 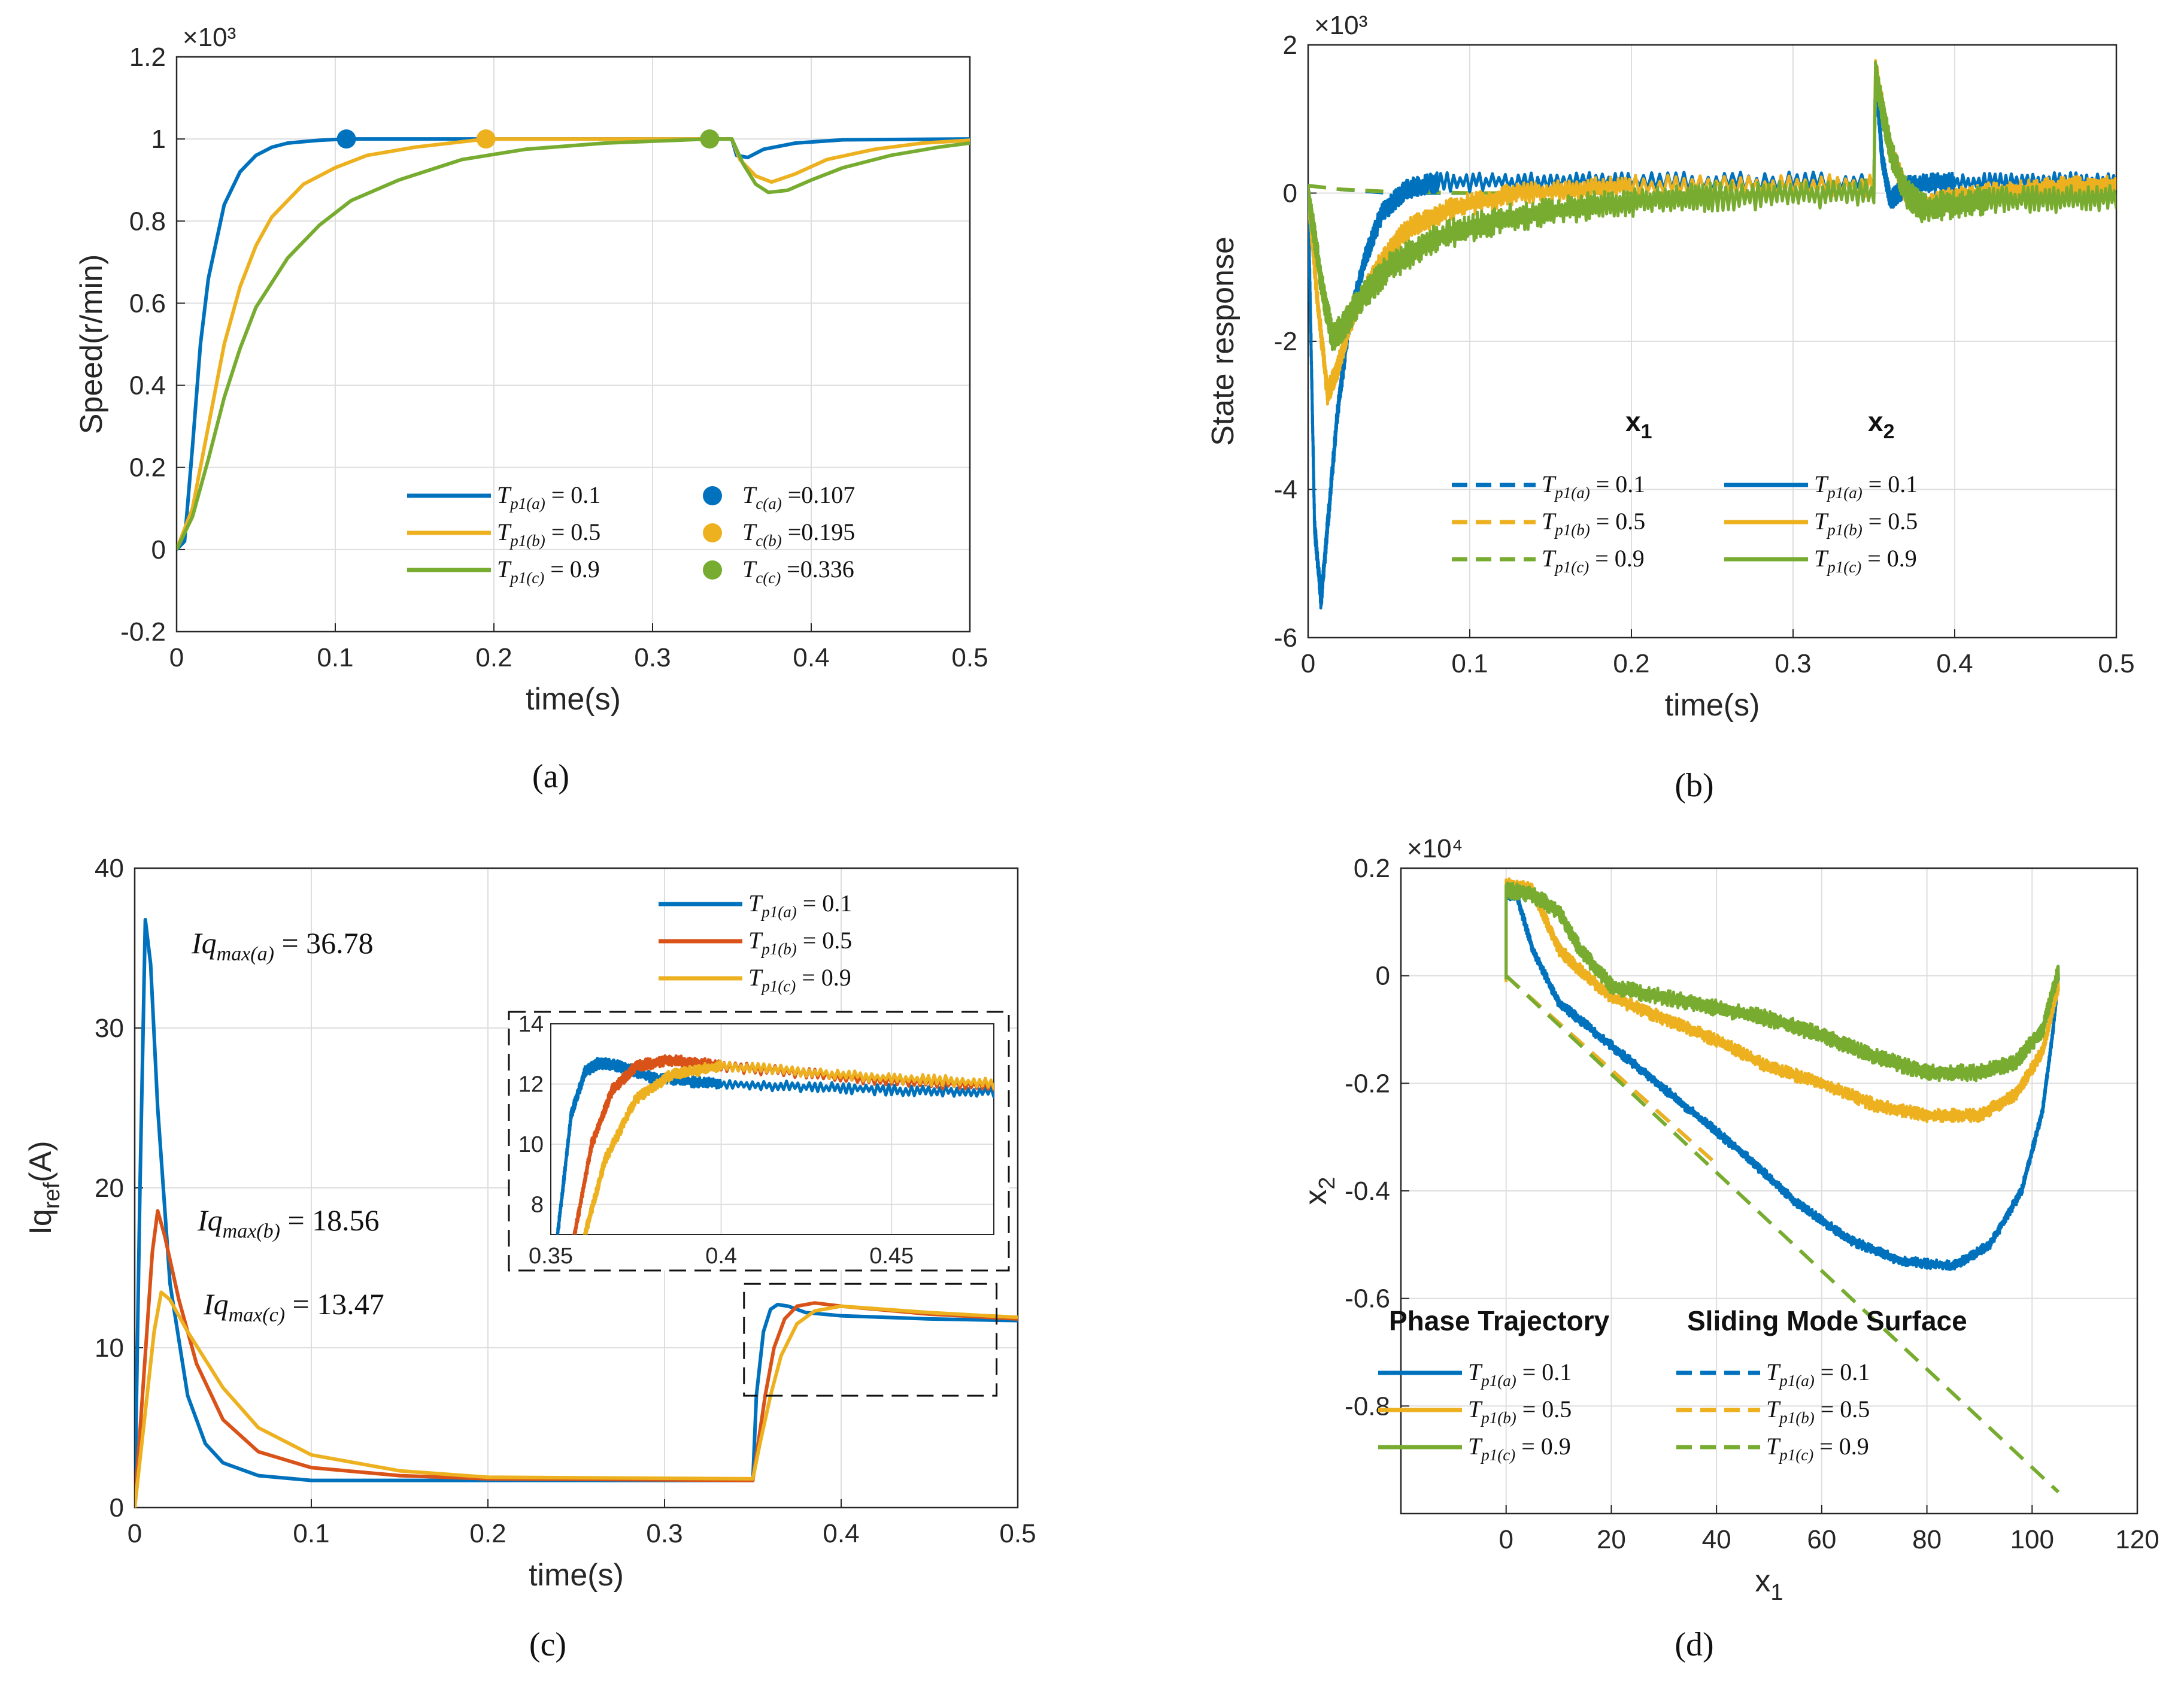 What do you see at coordinates (531, 1144) in the screenshot?
I see `inset-y-tick-label: 10` at bounding box center [531, 1144].